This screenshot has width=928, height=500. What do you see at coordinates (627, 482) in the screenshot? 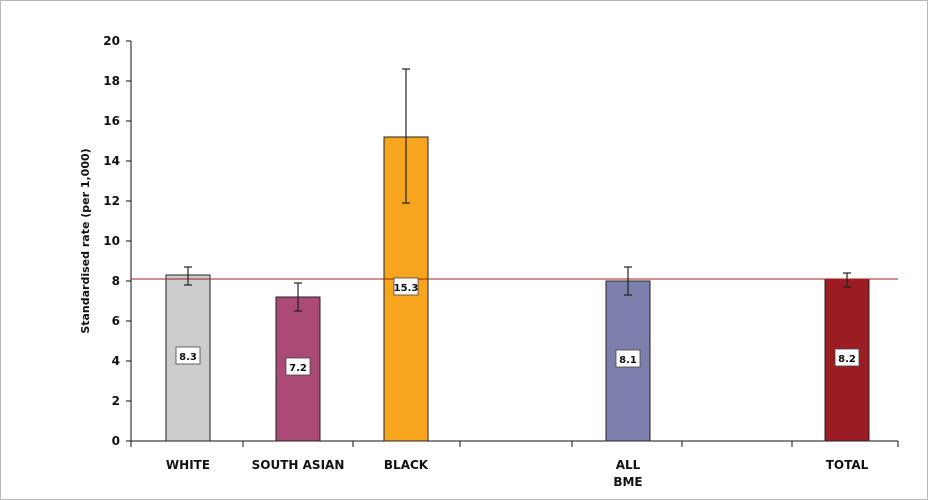
I see `x-category-label: BME` at bounding box center [627, 482].